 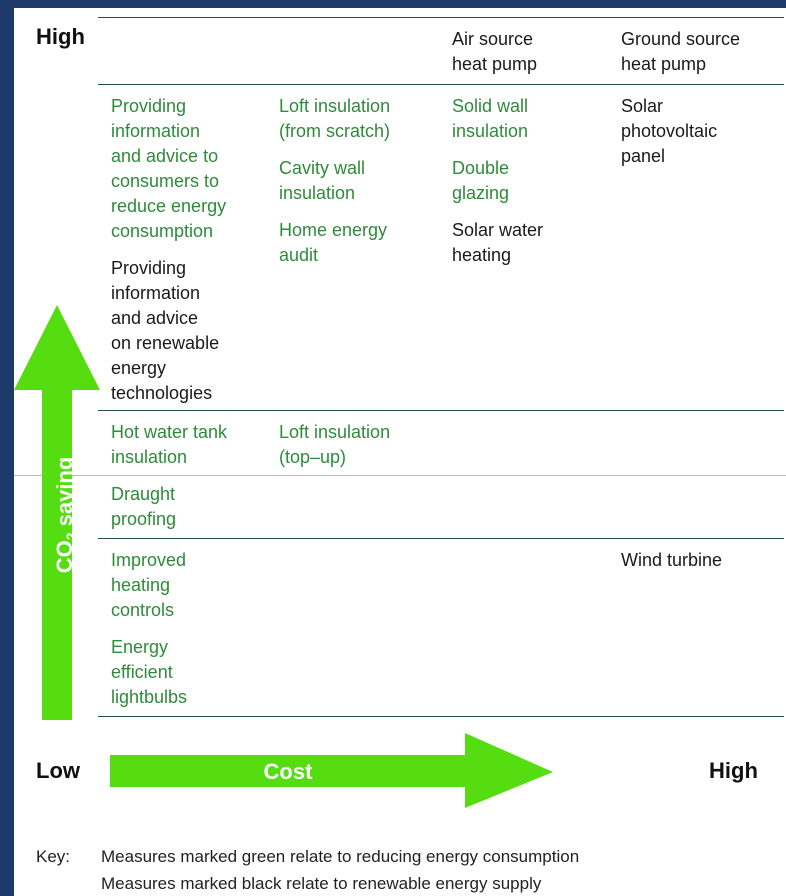 I want to click on measure-line: reduce energy, so click(x=169, y=206).